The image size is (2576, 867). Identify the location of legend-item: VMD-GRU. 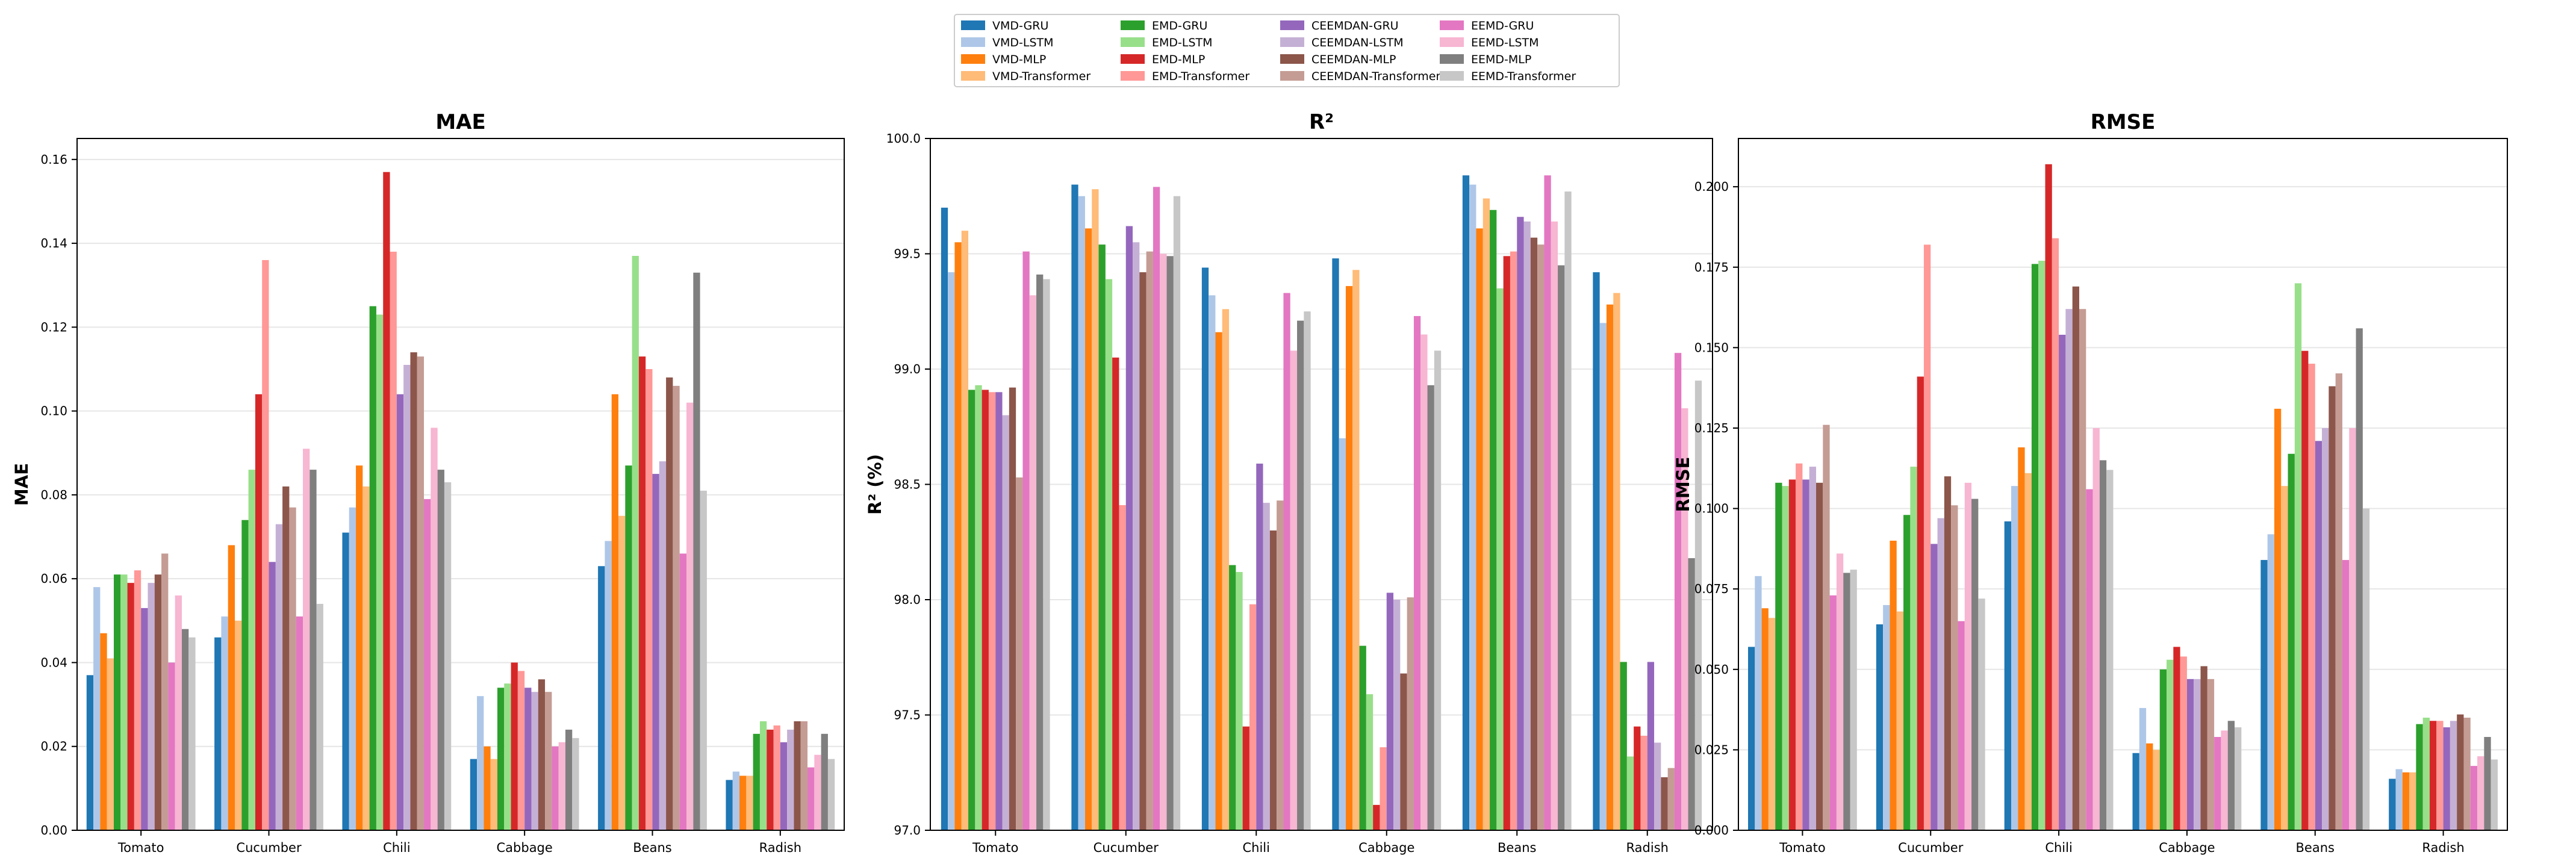
(1004, 26).